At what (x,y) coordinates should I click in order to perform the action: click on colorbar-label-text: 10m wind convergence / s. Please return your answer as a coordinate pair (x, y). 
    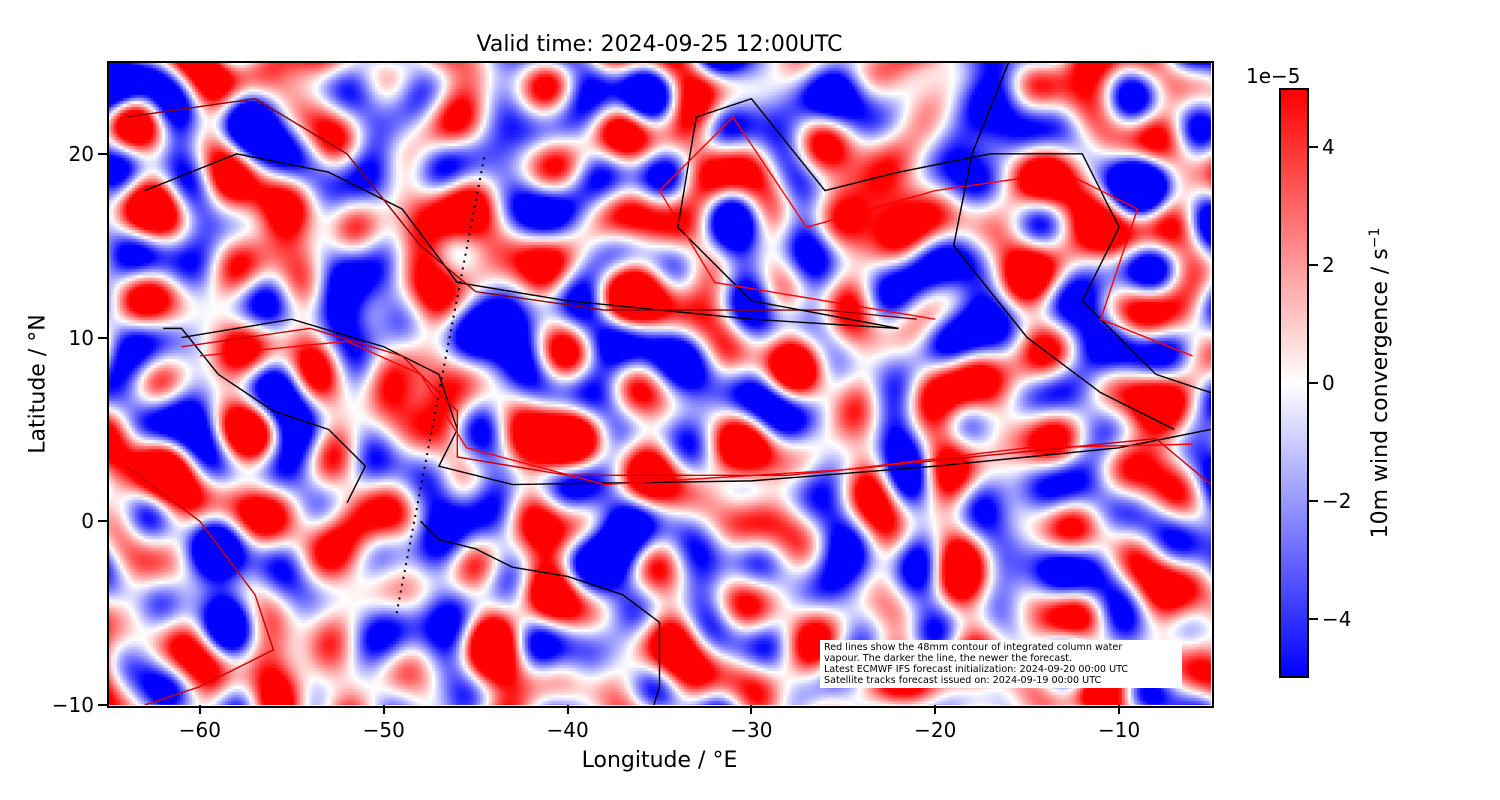
    Looking at the image, I should click on (1381, 393).